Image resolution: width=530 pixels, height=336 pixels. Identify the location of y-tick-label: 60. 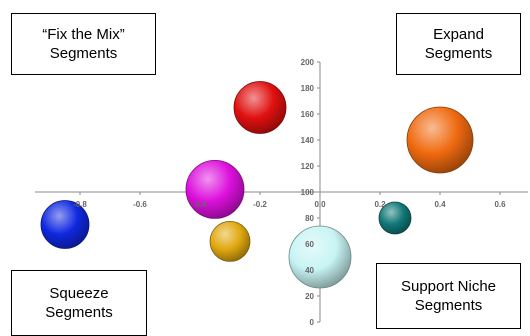
(309, 244).